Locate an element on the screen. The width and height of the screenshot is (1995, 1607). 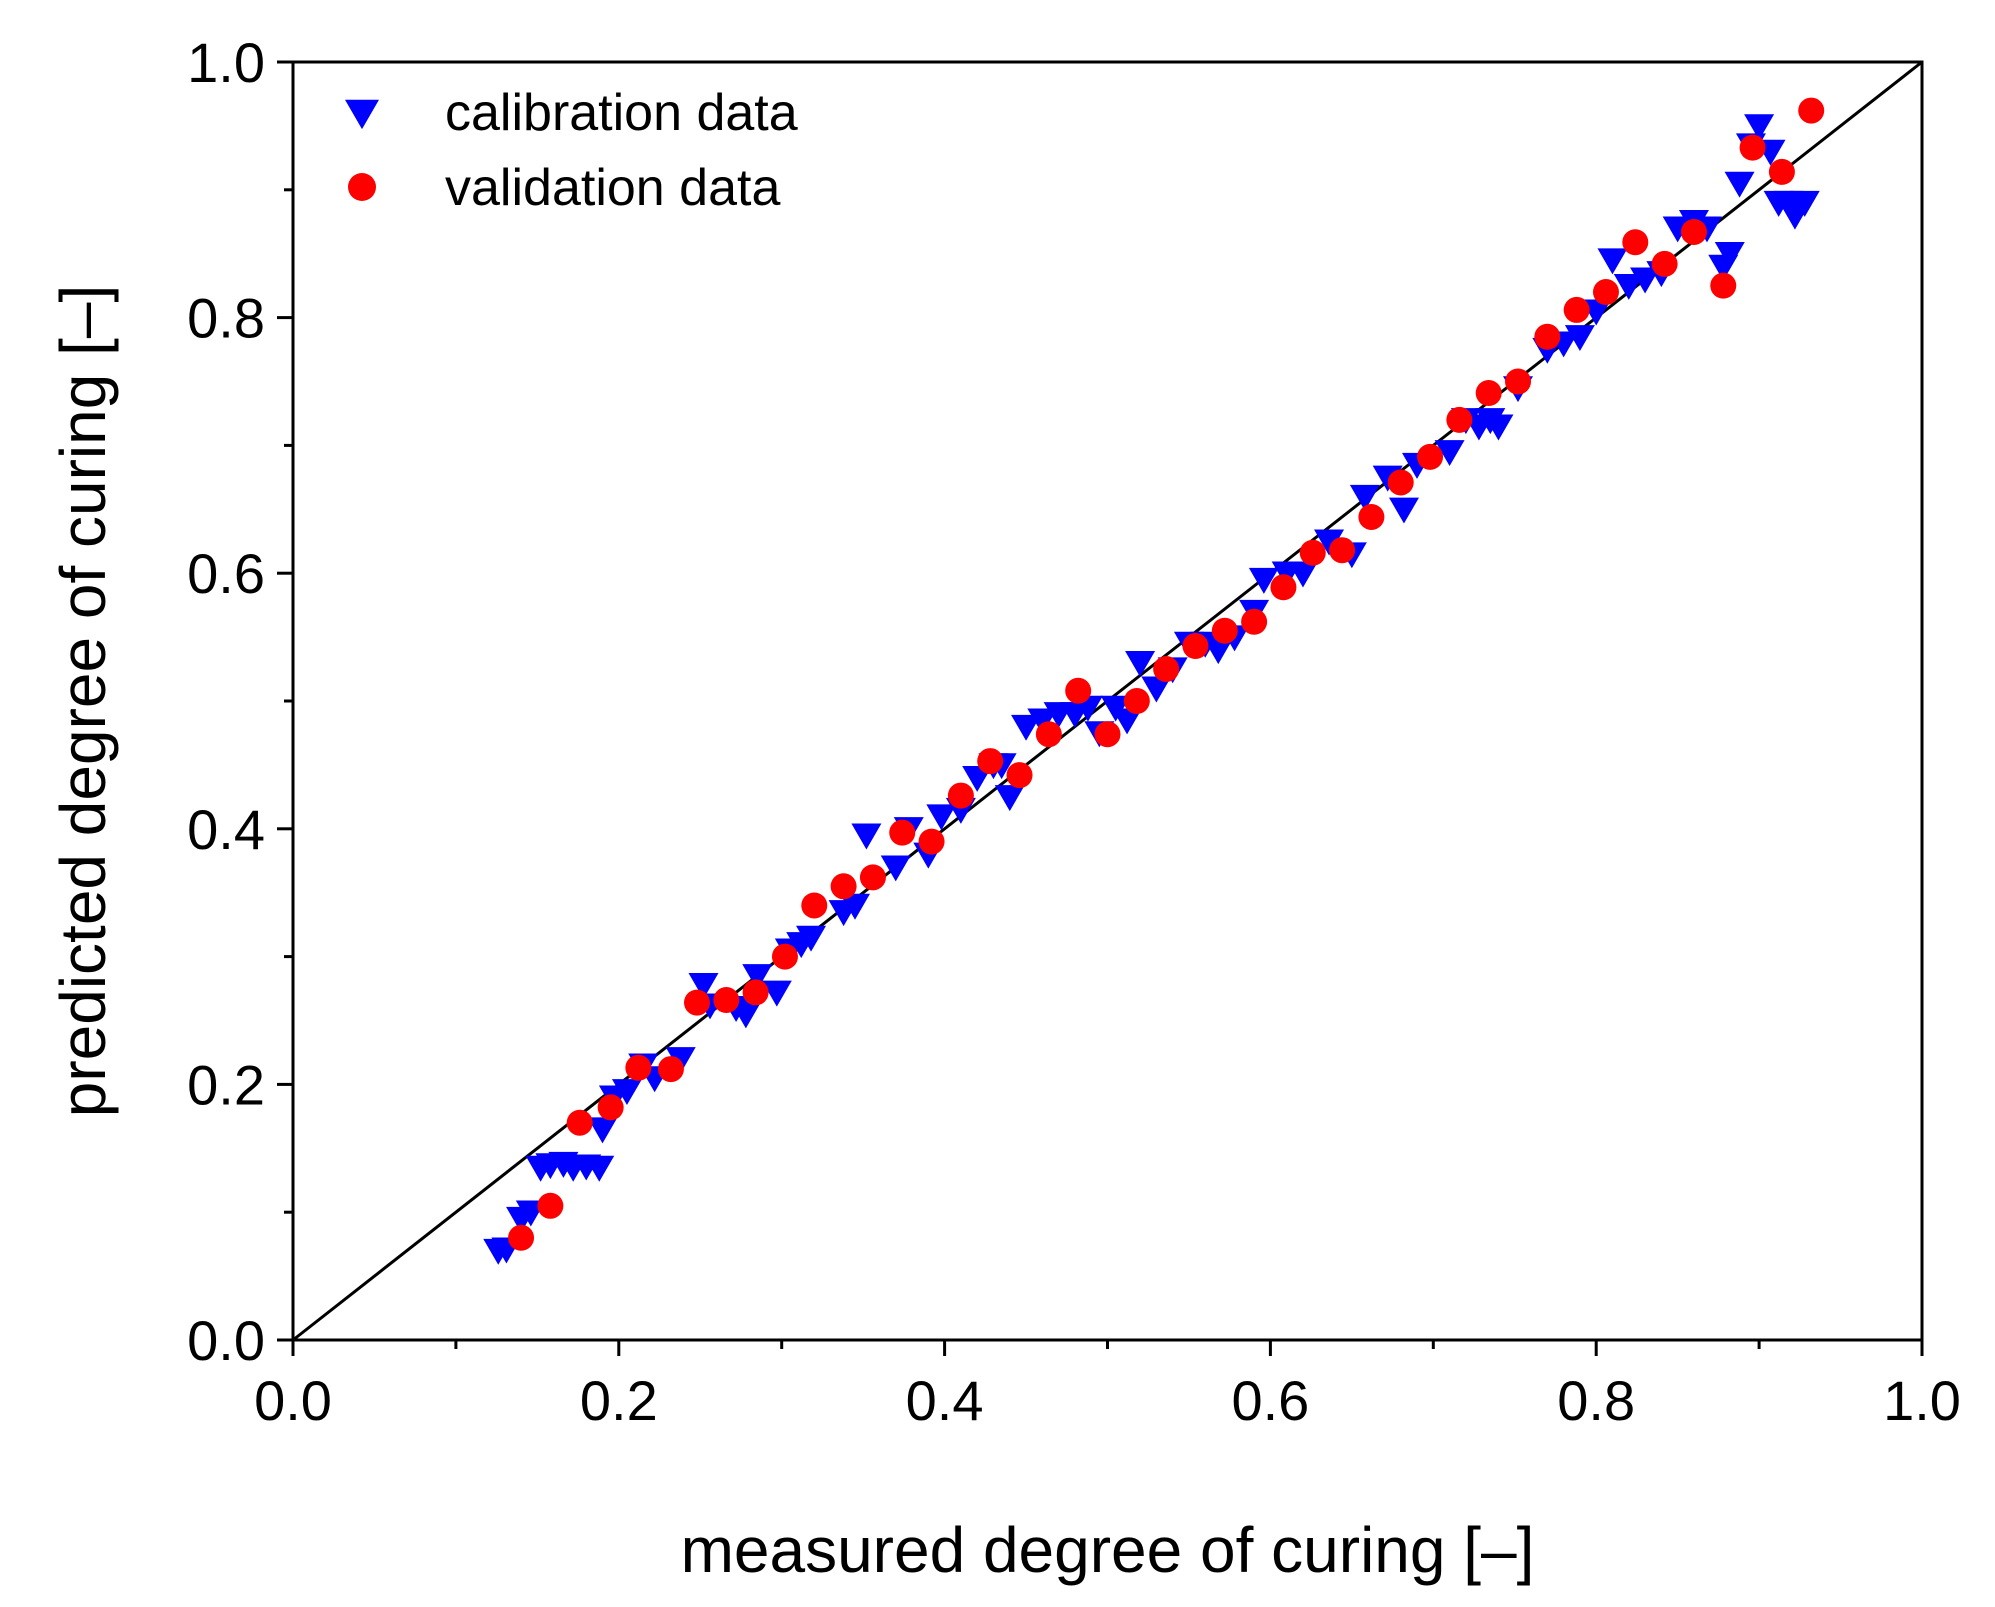
x-tick-label: 1.0 is located at coordinates (1922, 1400).